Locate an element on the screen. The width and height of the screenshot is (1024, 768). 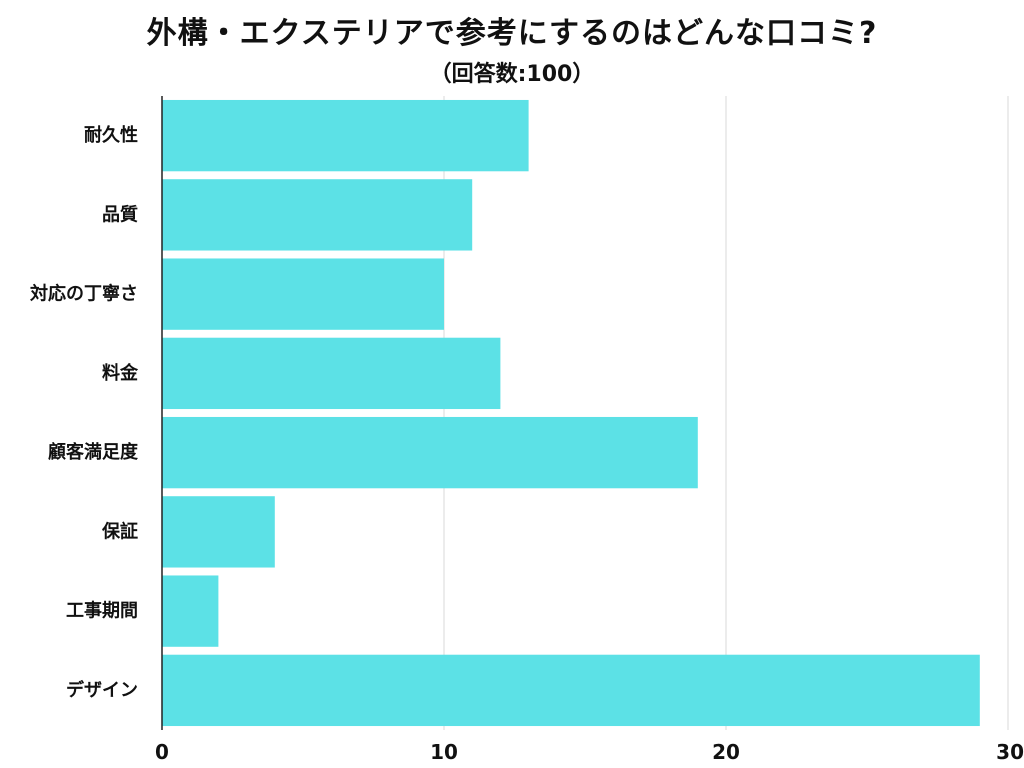
tick-labels: 0 10 20 30 is located at coordinates (589, 752).